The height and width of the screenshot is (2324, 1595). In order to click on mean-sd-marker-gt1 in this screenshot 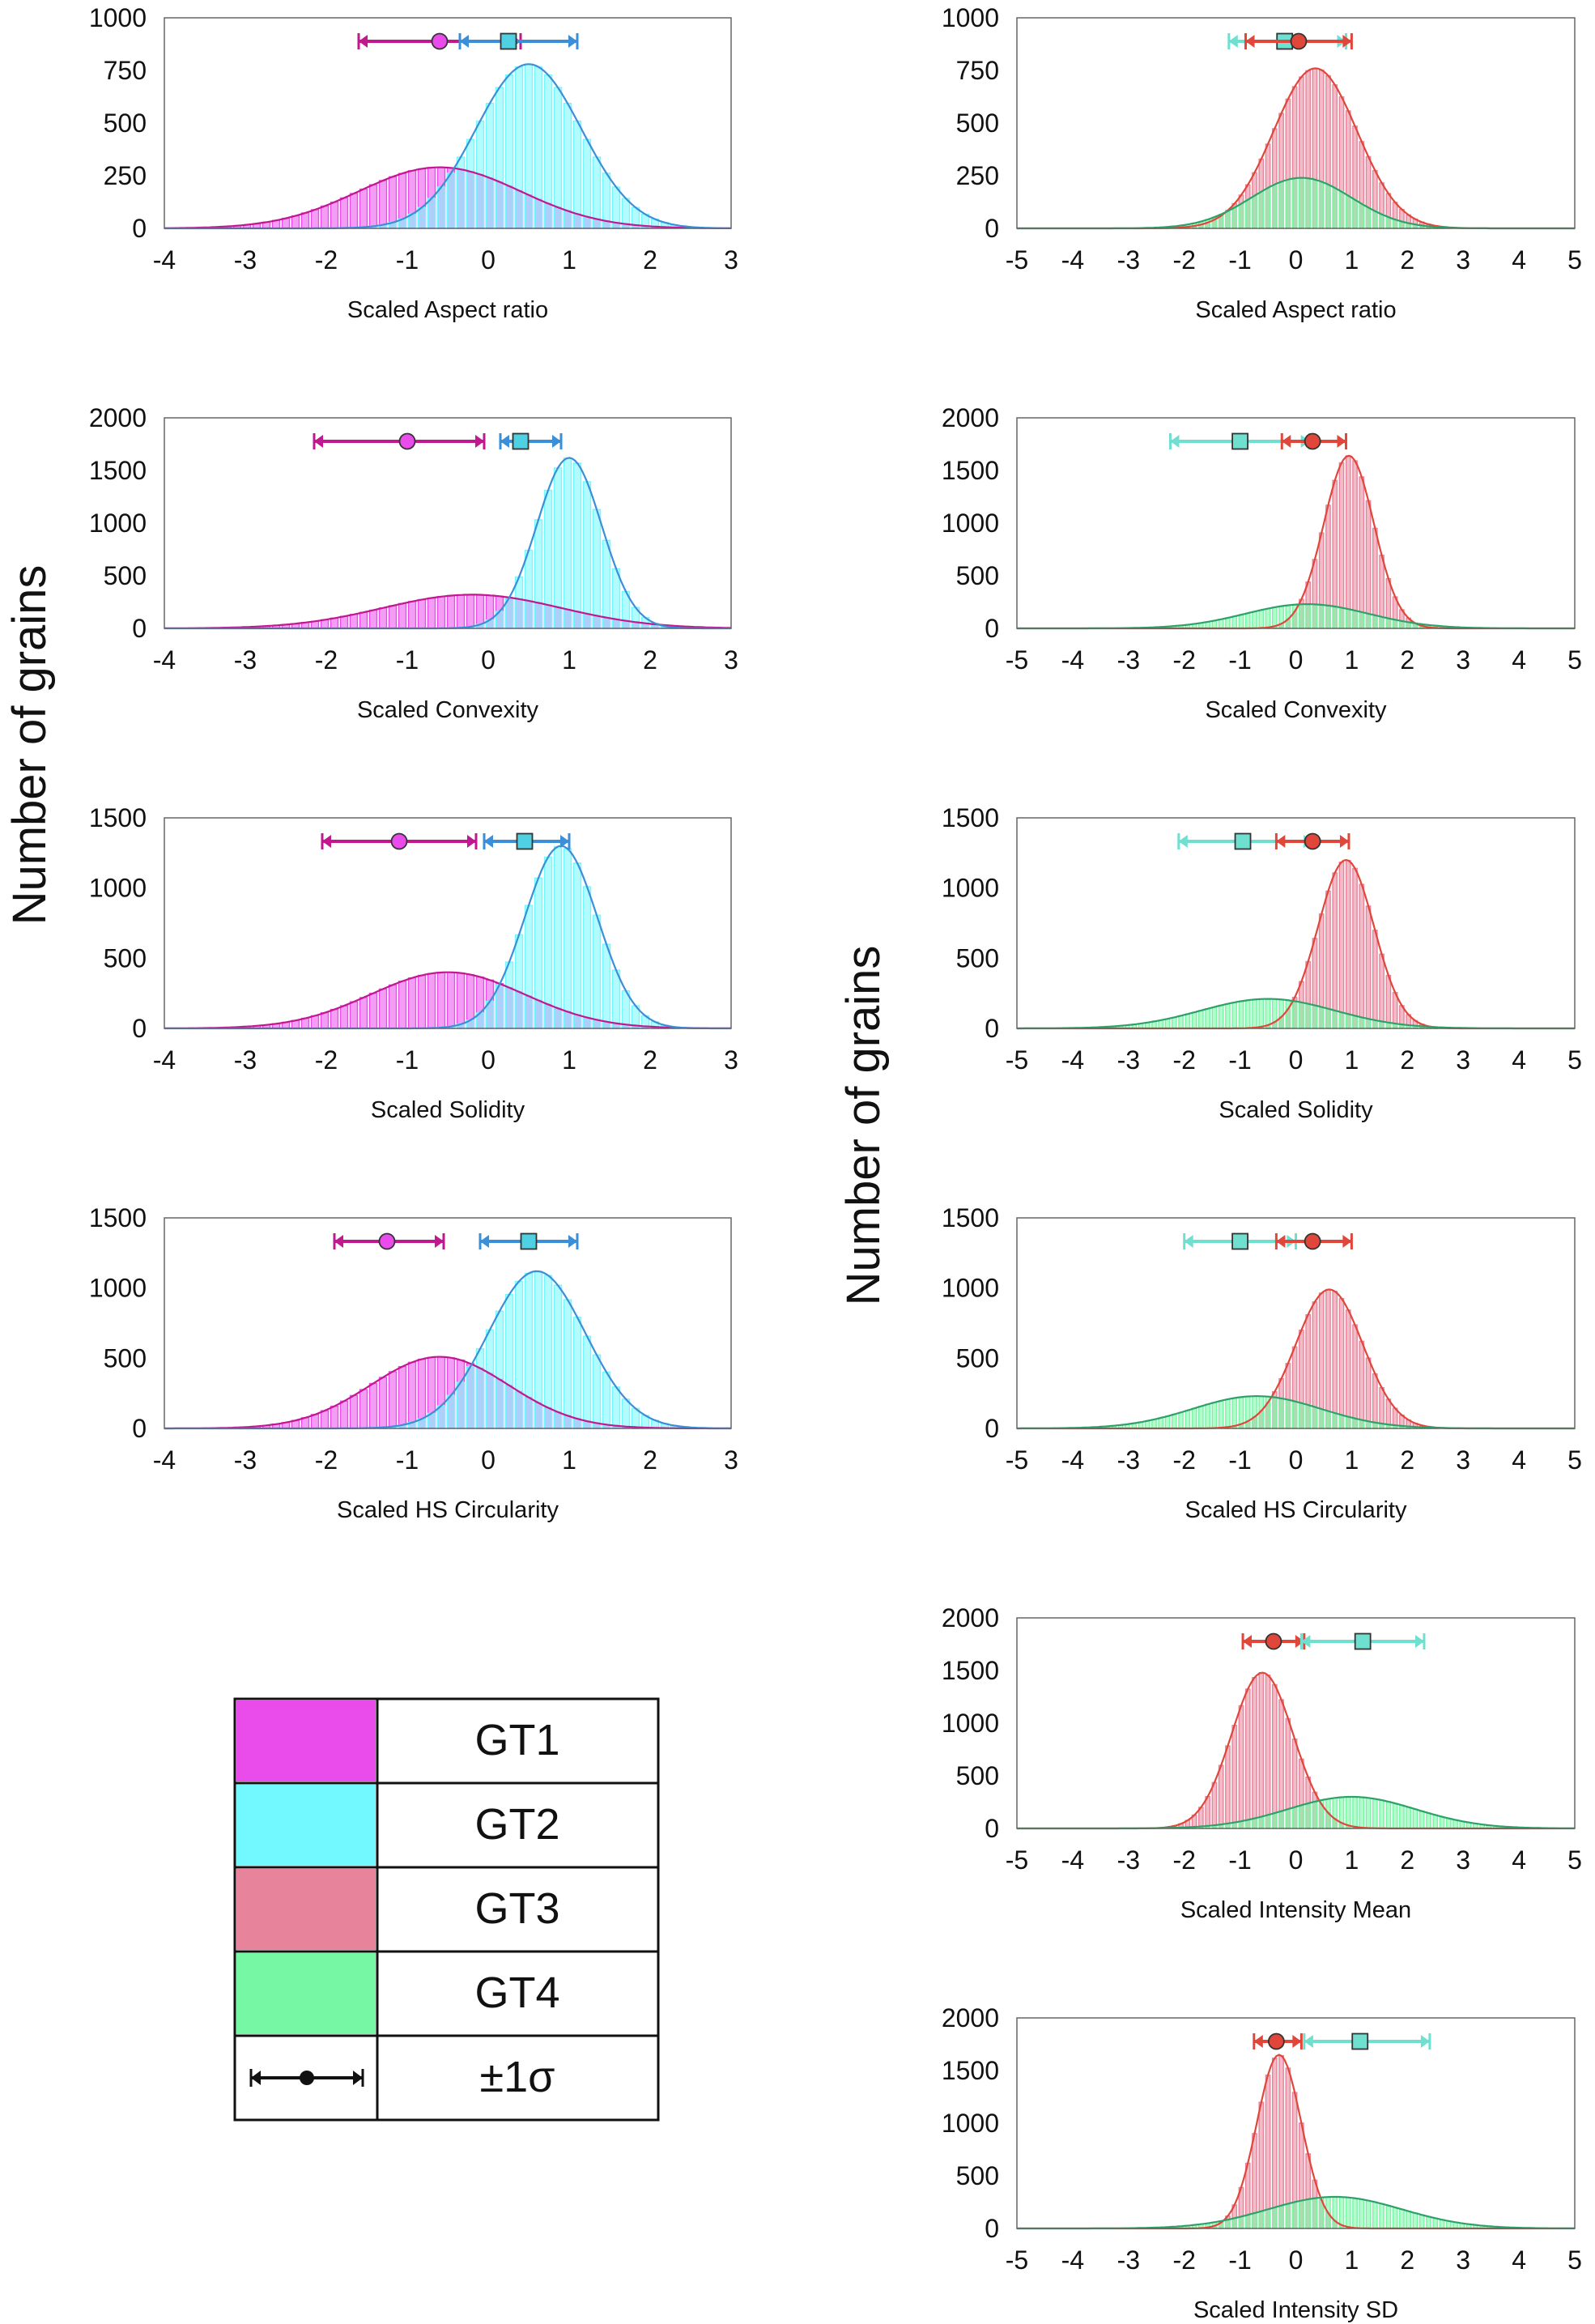, I will do `click(400, 441)`.